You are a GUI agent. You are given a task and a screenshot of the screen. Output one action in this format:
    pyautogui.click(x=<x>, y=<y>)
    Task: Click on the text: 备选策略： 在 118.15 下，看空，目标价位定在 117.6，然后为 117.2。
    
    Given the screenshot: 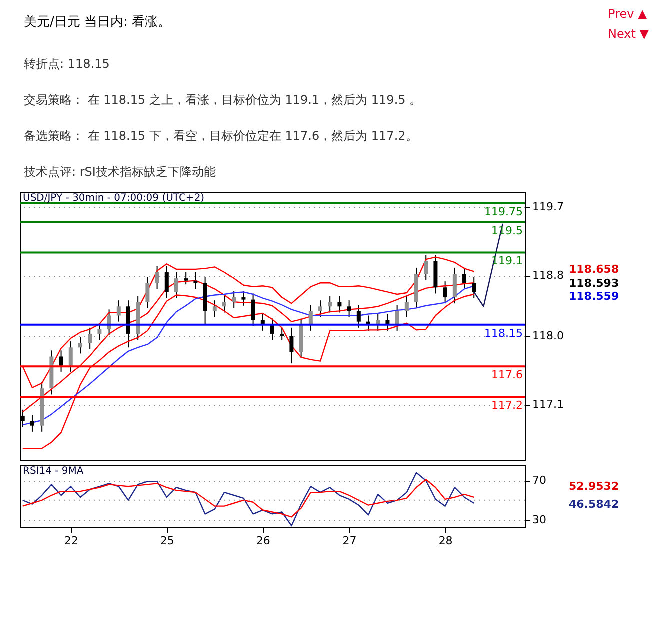 What is the action you would take?
    pyautogui.click(x=221, y=136)
    